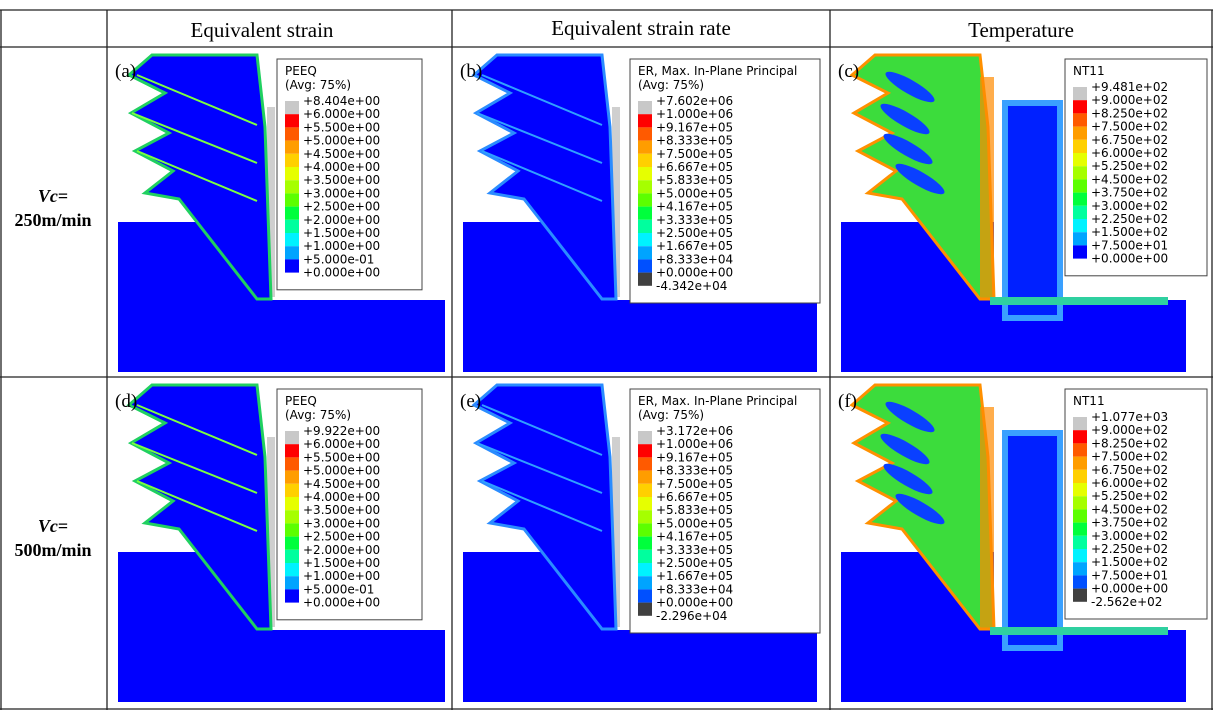 This screenshot has width=1213, height=710. Describe the element at coordinates (341, 510) in the screenshot. I see `legend-label: +3.500e+00` at that location.